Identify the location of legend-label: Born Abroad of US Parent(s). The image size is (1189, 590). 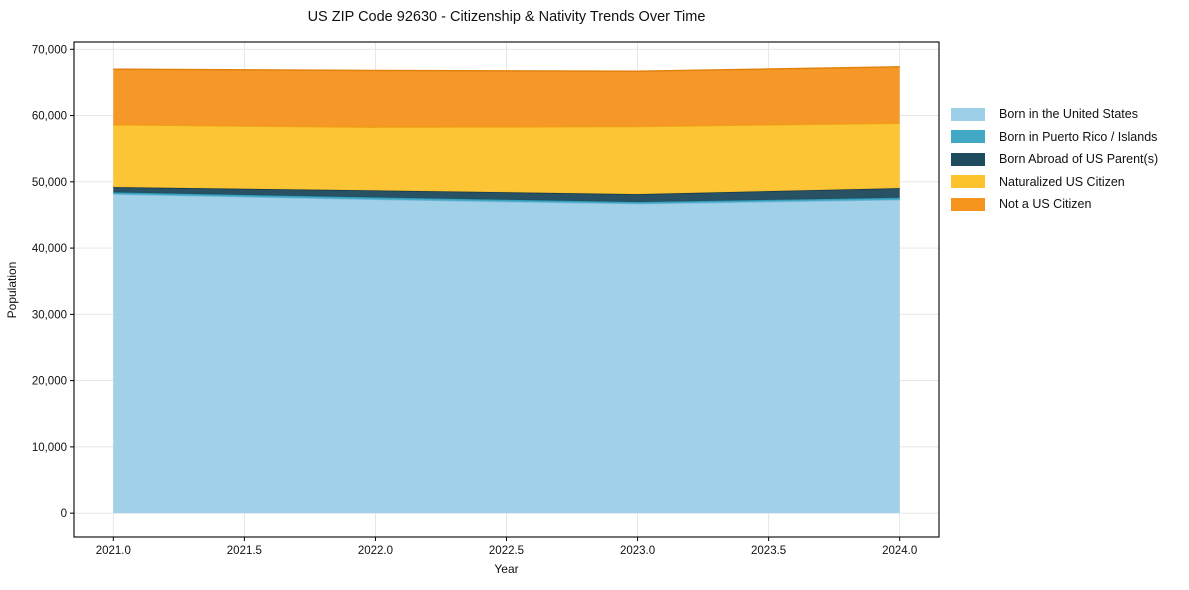
(1079, 159).